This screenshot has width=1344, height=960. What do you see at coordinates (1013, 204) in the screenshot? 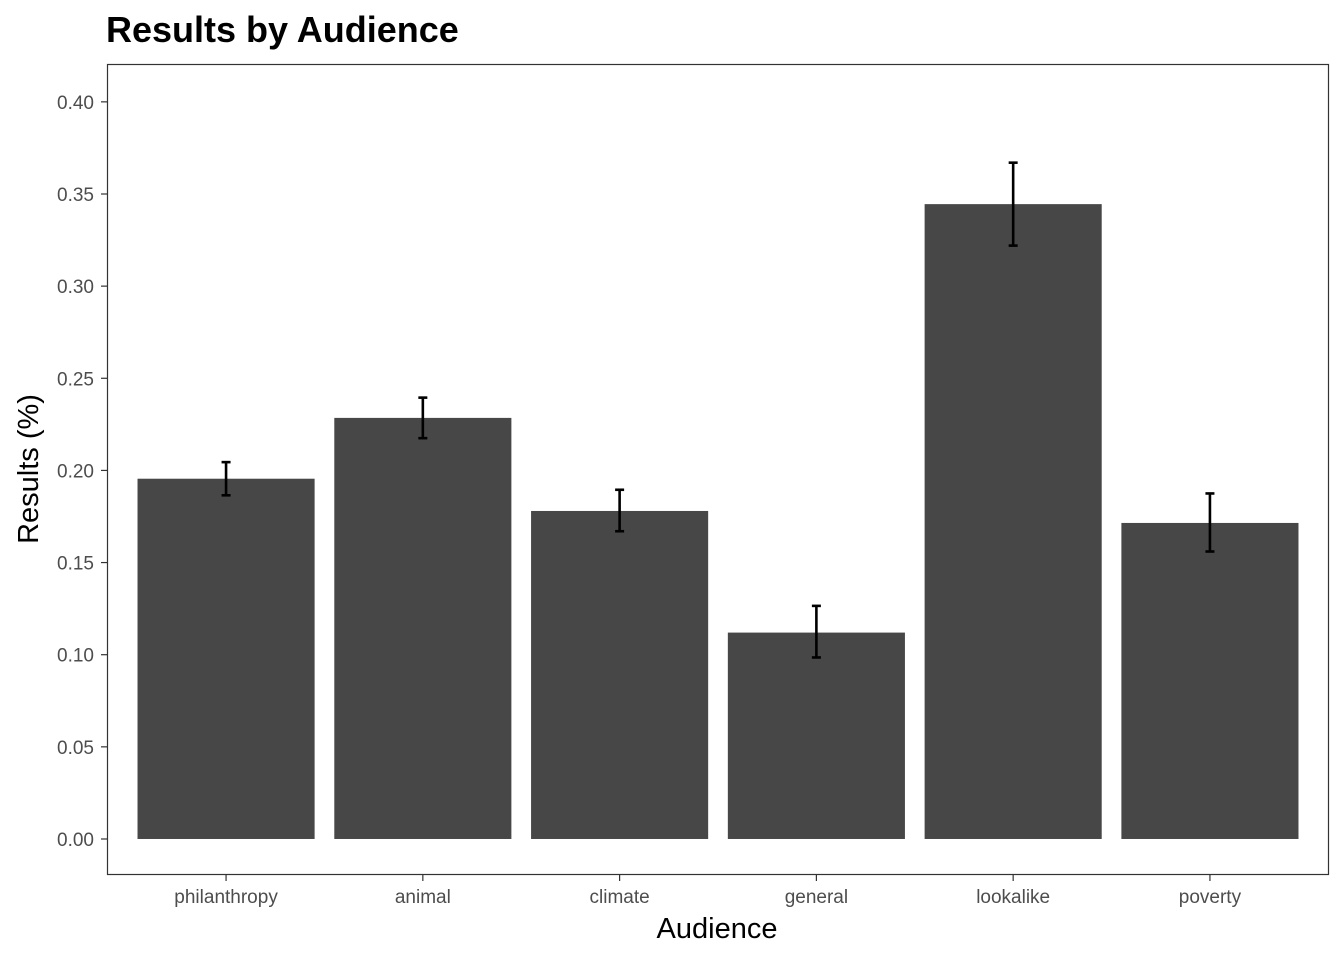
I see `error-bar-lookalike` at bounding box center [1013, 204].